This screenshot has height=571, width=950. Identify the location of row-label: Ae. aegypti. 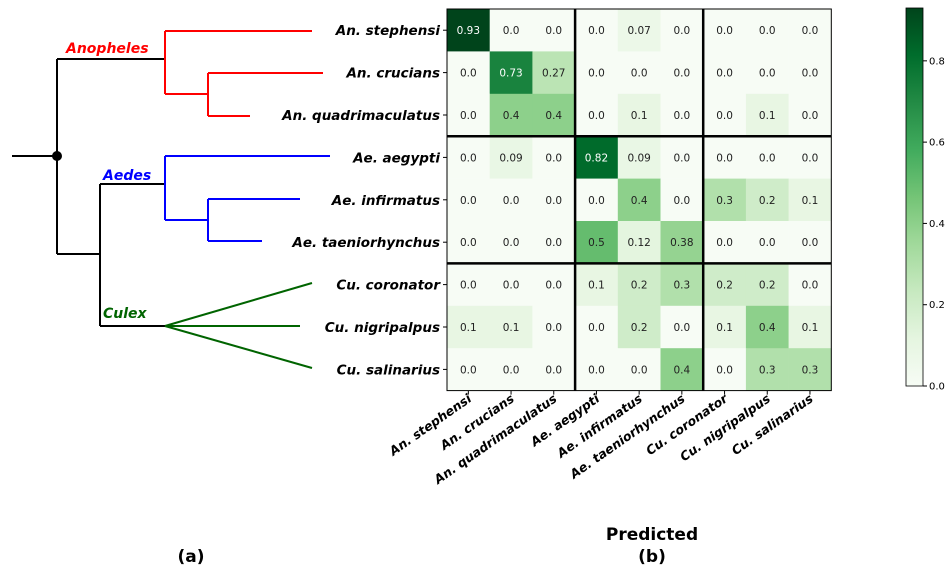
(396, 158).